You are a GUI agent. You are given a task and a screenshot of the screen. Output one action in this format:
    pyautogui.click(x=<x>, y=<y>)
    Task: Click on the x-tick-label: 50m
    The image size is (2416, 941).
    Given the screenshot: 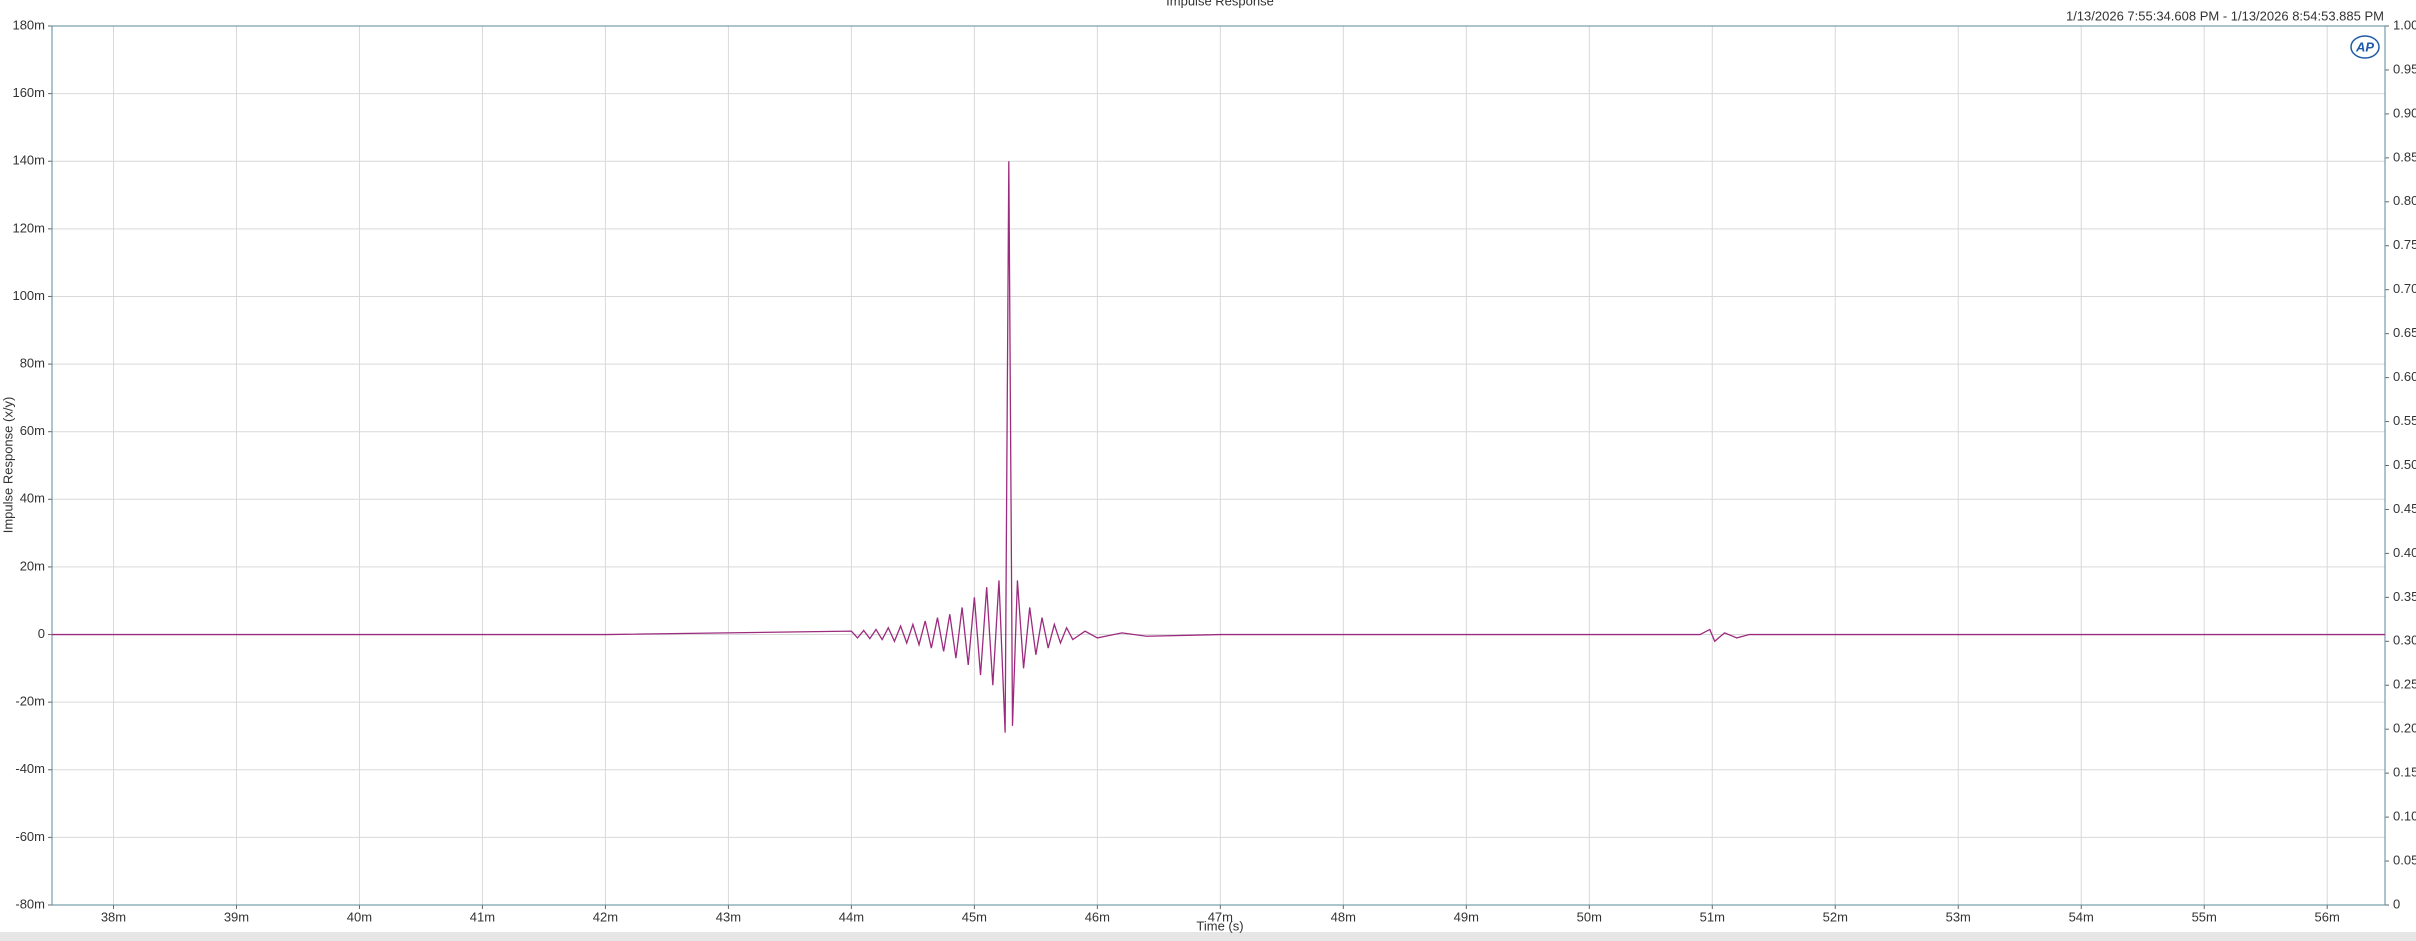 What is the action you would take?
    pyautogui.click(x=1589, y=916)
    